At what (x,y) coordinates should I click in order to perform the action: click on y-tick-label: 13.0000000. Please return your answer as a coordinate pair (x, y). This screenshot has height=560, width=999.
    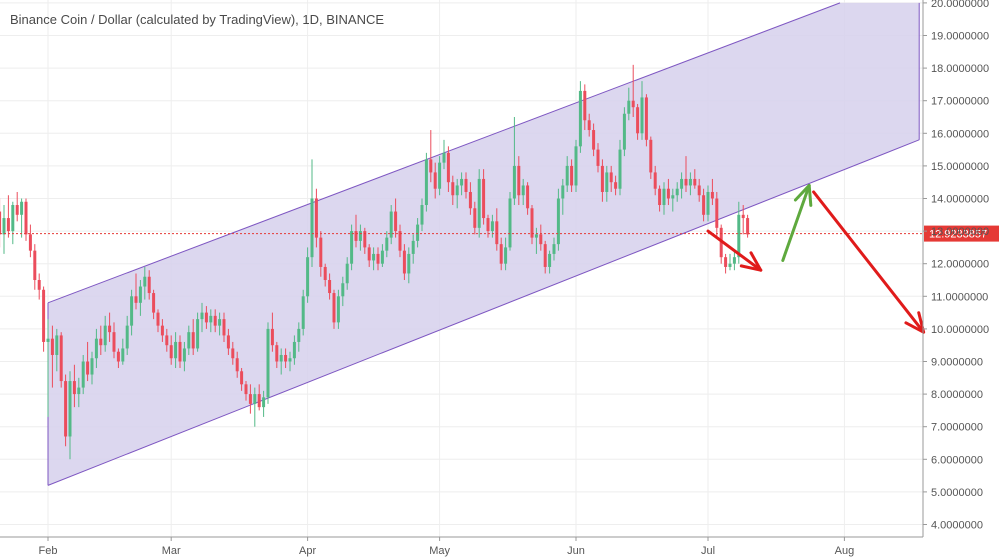
    Looking at the image, I should click on (960, 232).